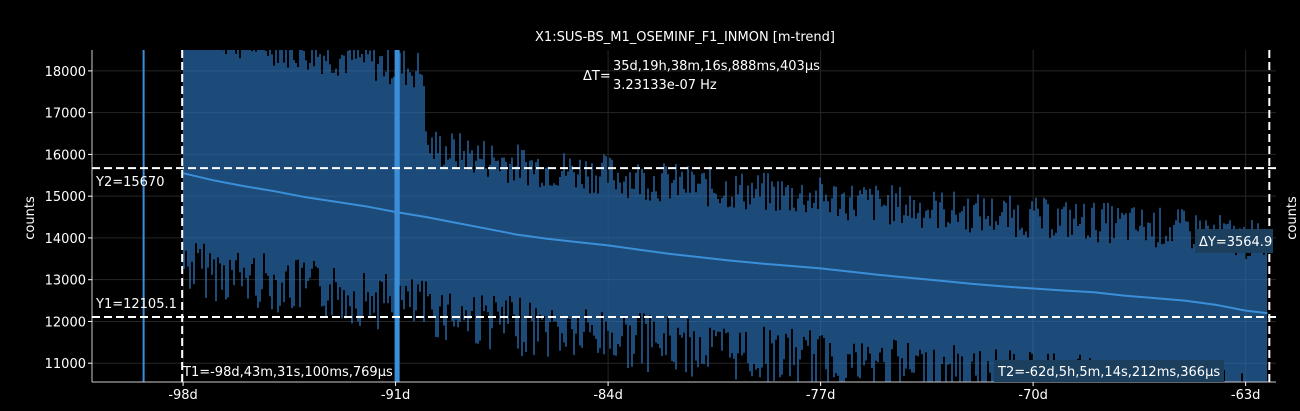 This screenshot has width=1300, height=411. Describe the element at coordinates (597, 76) in the screenshot. I see `delta-t-prefix: ΔT=` at that location.